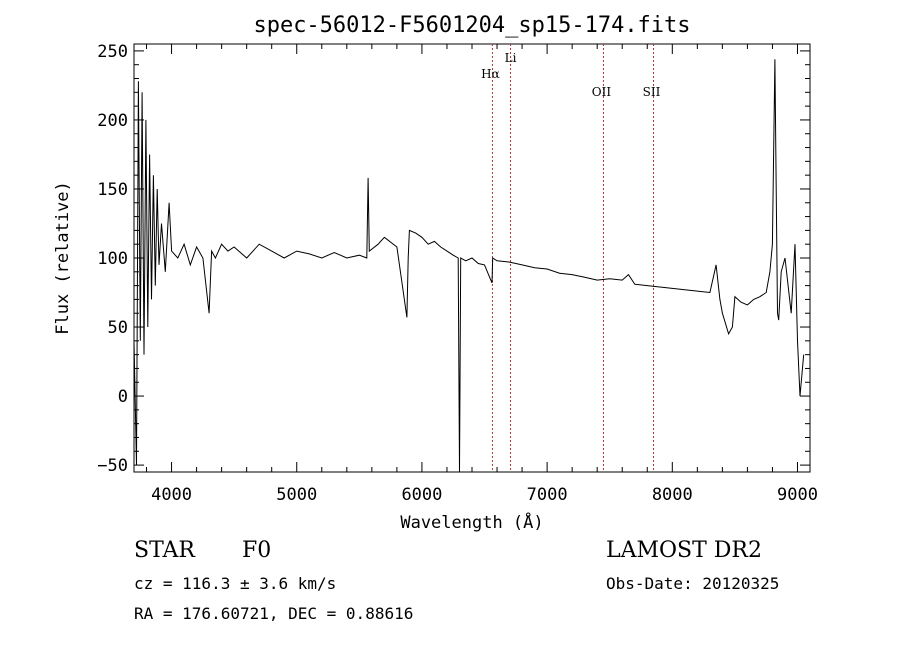 The image size is (900, 649). What do you see at coordinates (112, 52) in the screenshot?
I see `y-tick-label: 250` at bounding box center [112, 52].